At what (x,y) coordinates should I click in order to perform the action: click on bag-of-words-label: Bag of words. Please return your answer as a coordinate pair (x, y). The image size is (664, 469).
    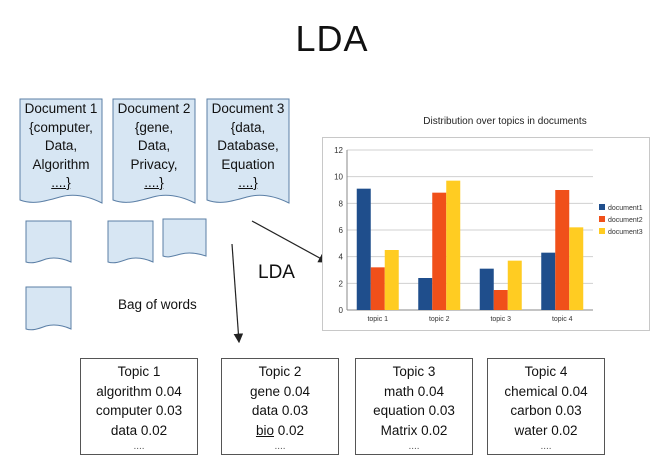
    Looking at the image, I should click on (157, 304).